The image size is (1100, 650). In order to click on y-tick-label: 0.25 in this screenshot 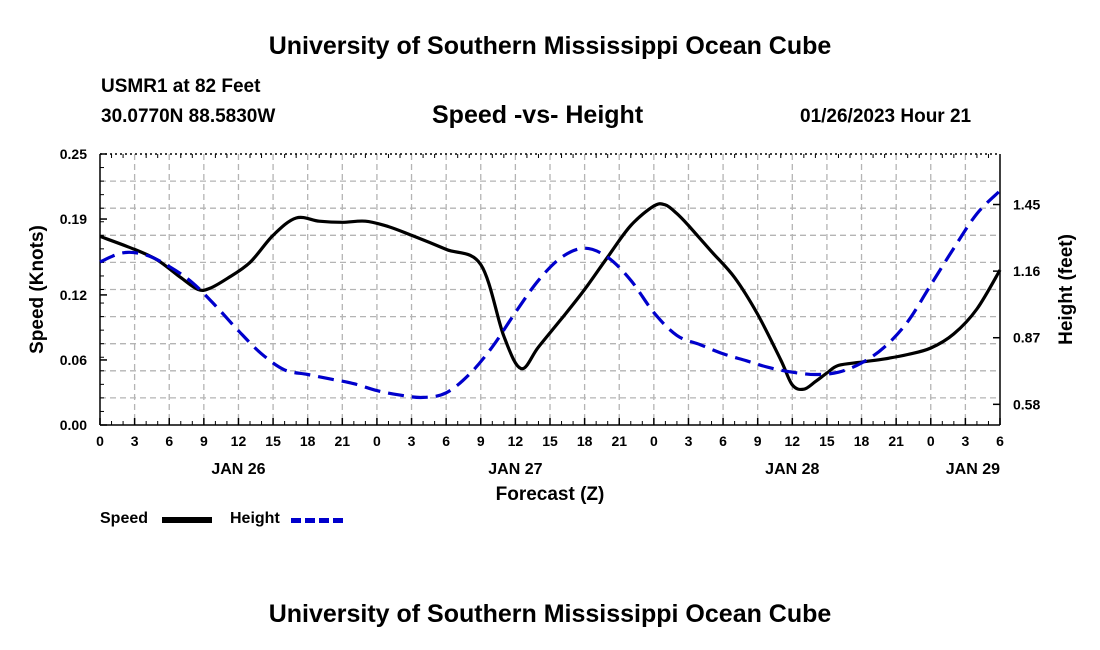, I will do `click(73, 154)`.